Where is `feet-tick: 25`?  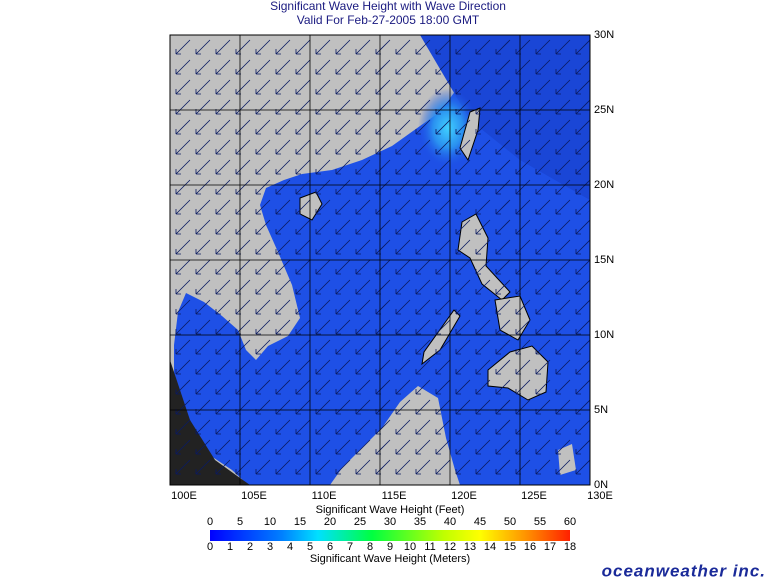 feet-tick: 25 is located at coordinates (360, 522).